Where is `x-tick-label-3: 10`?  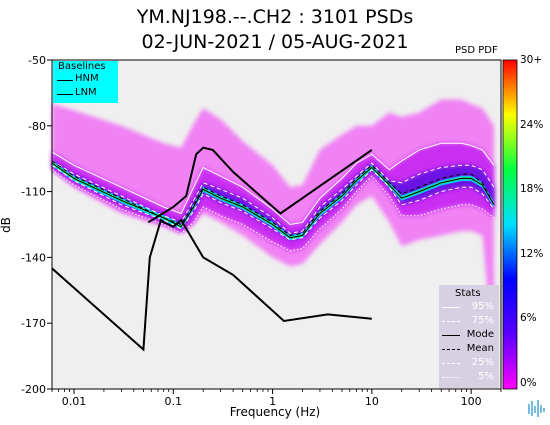
x-tick-label-3: 10 is located at coordinates (372, 401).